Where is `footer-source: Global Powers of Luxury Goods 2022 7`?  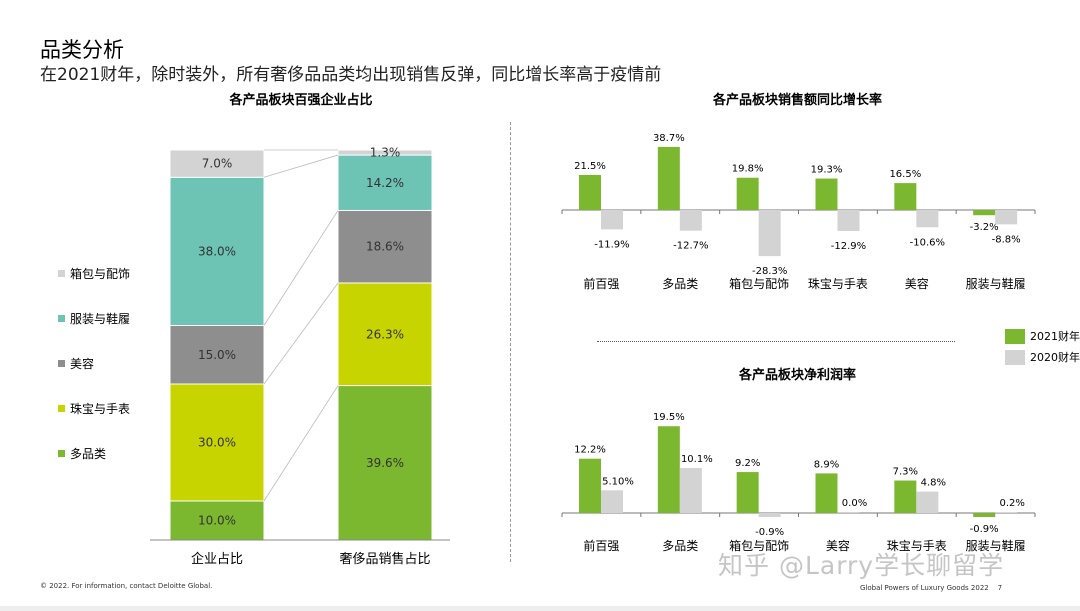 footer-source: Global Powers of Luxury Goods 2022 7 is located at coordinates (931, 588).